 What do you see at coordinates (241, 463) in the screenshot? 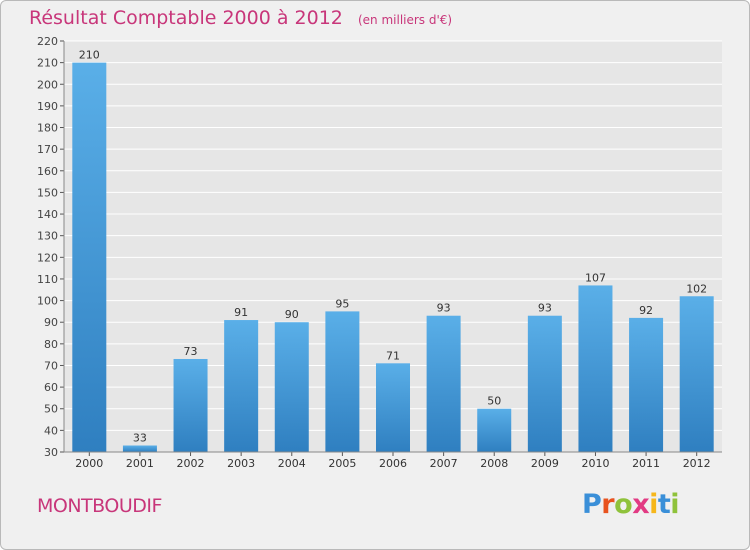
I see `x-tick-label-2003: 2003` at bounding box center [241, 463].